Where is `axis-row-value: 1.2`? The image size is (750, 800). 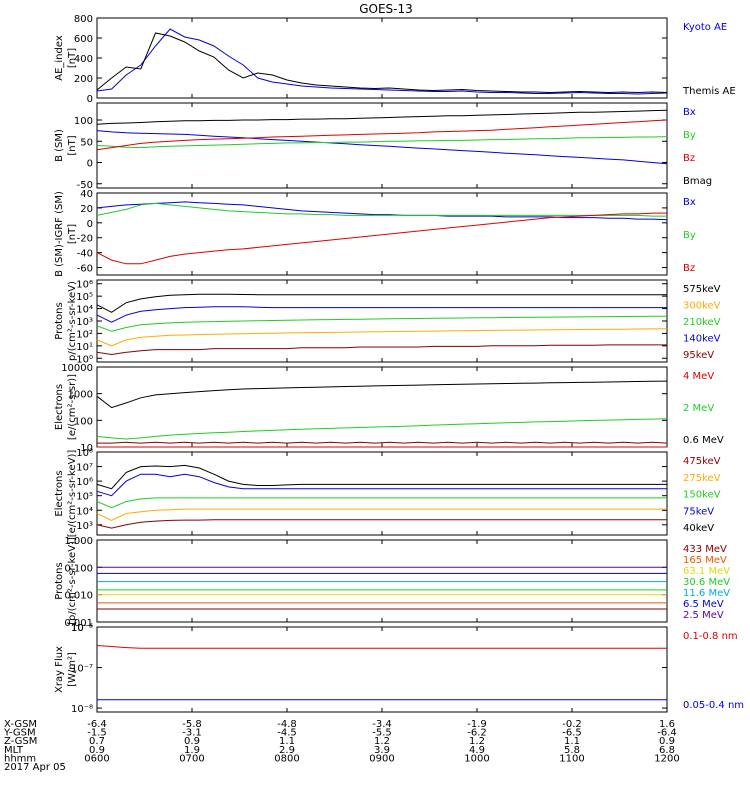
axis-row-value: 1.2 is located at coordinates (382, 741).